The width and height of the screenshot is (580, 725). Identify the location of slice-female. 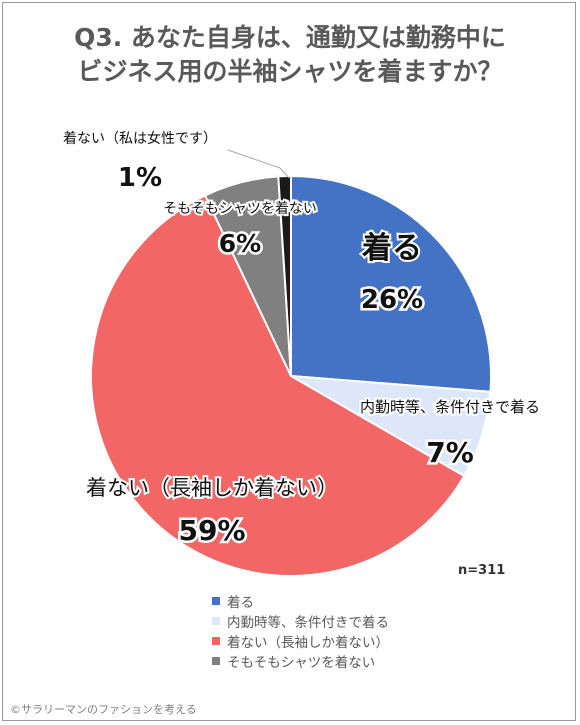
(284, 275).